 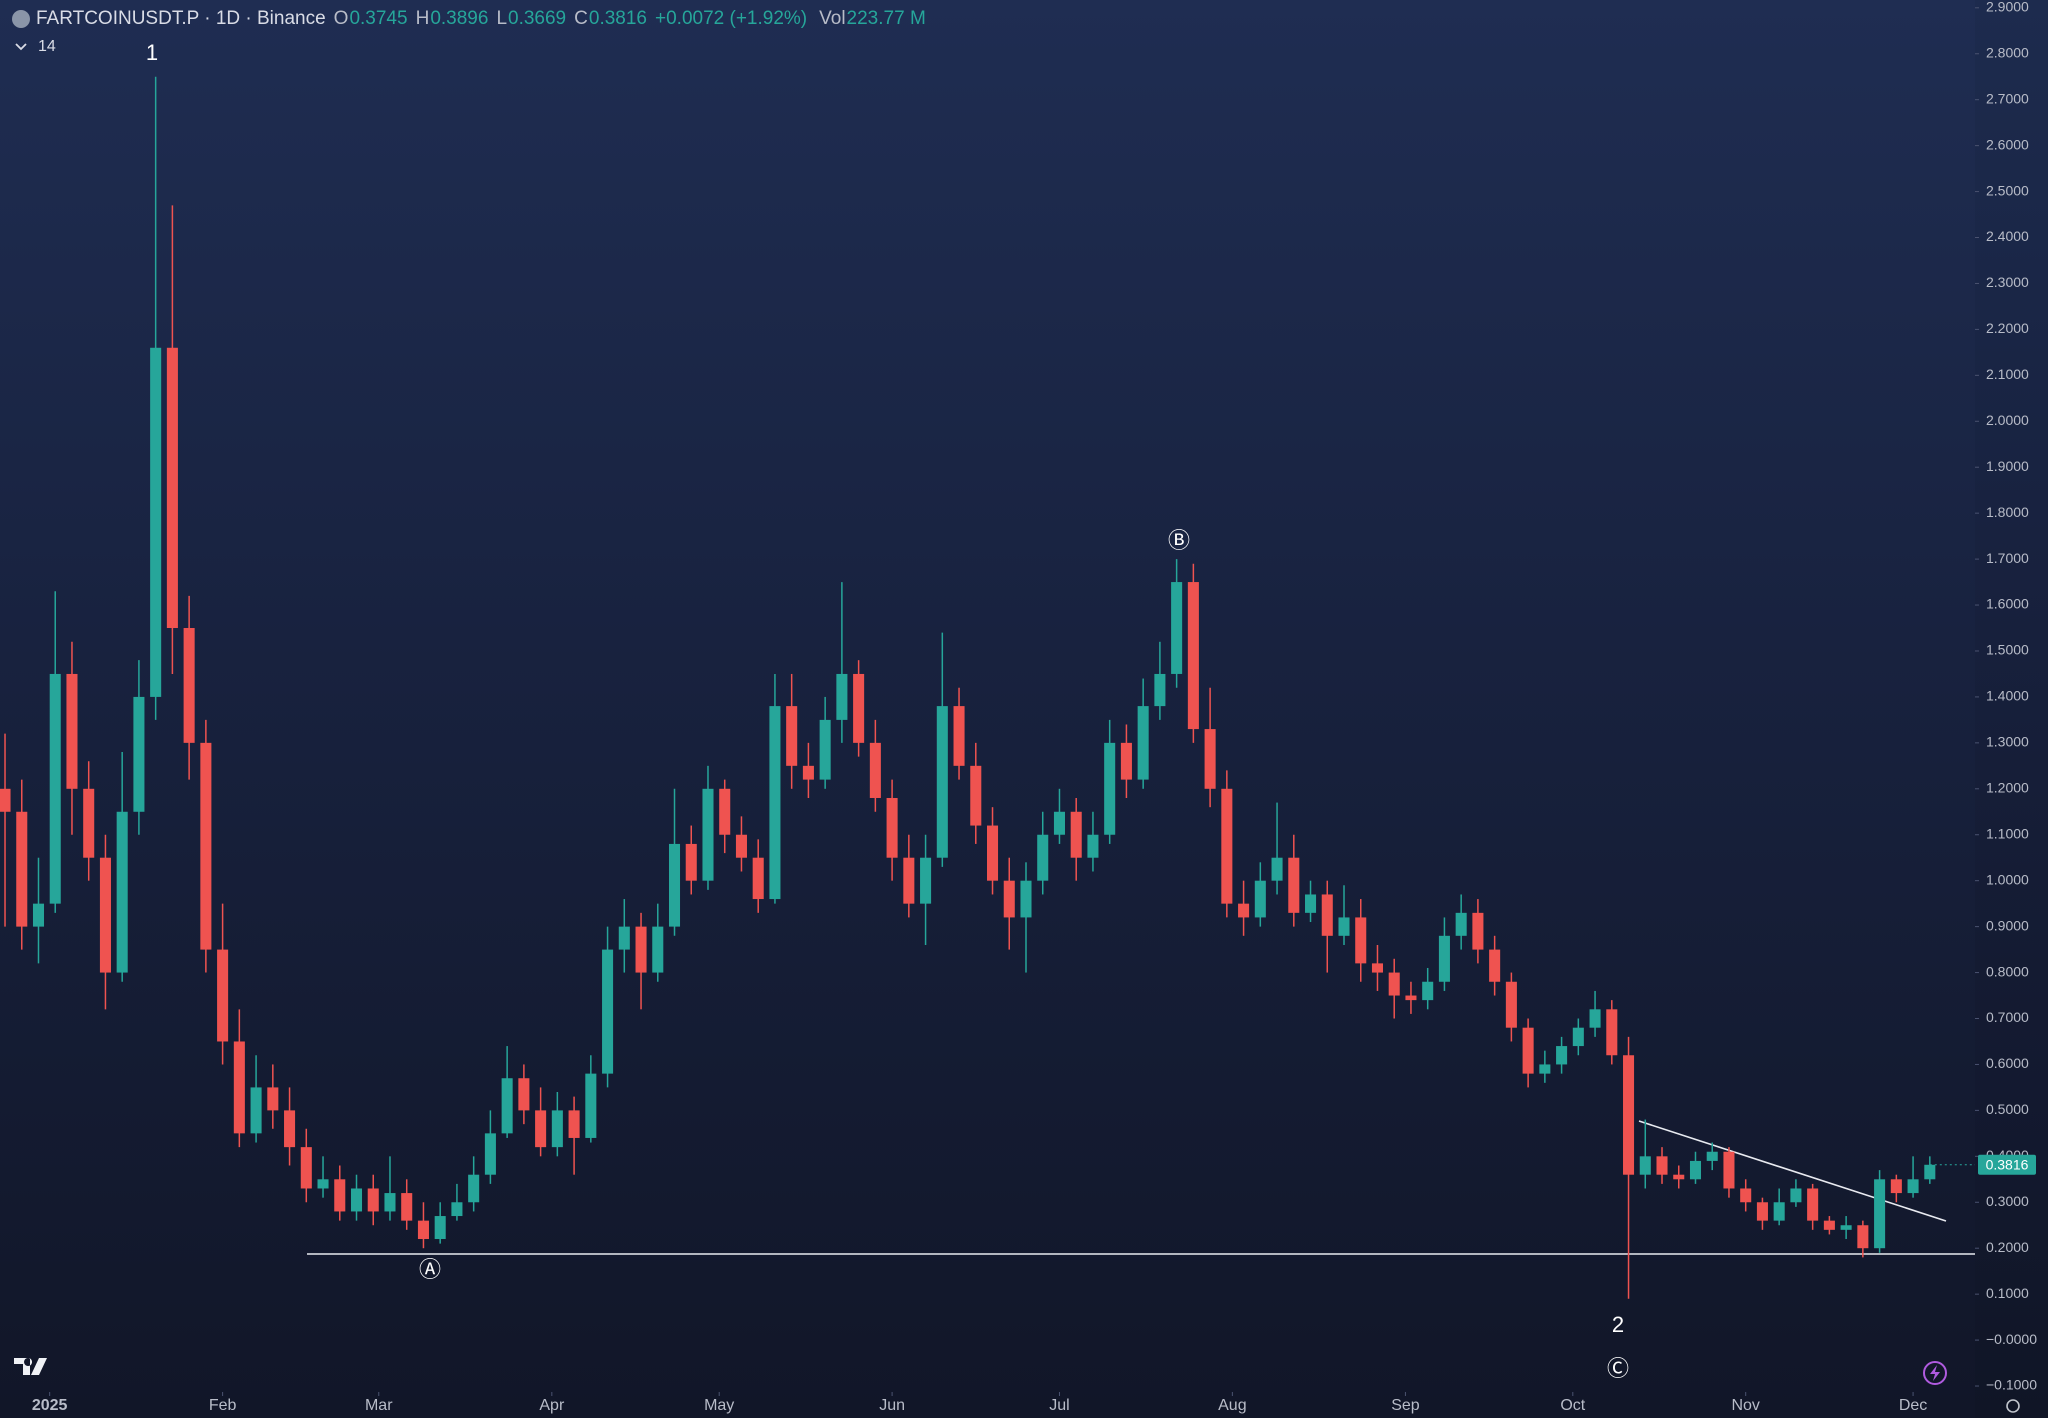 I want to click on chevron, so click(x=21, y=47).